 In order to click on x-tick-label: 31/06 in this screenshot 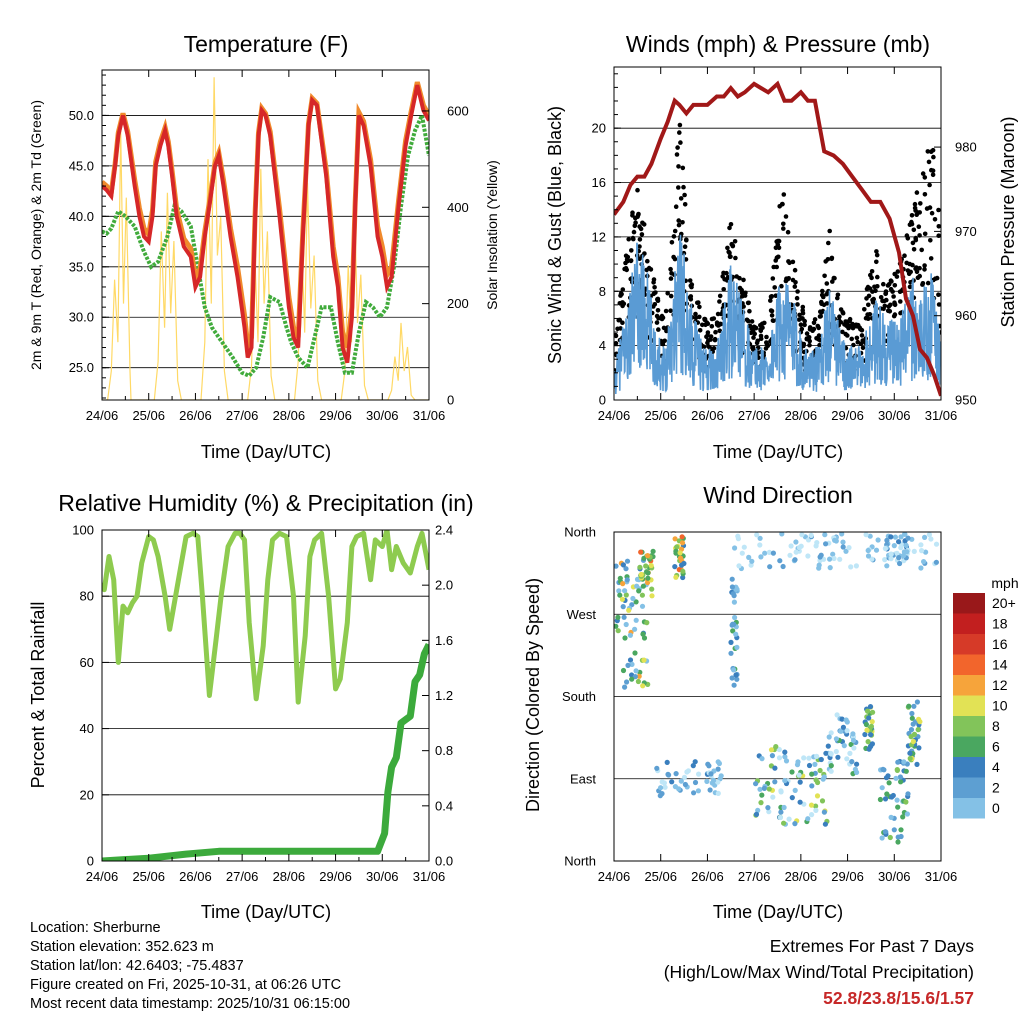, I will do `click(941, 876)`.